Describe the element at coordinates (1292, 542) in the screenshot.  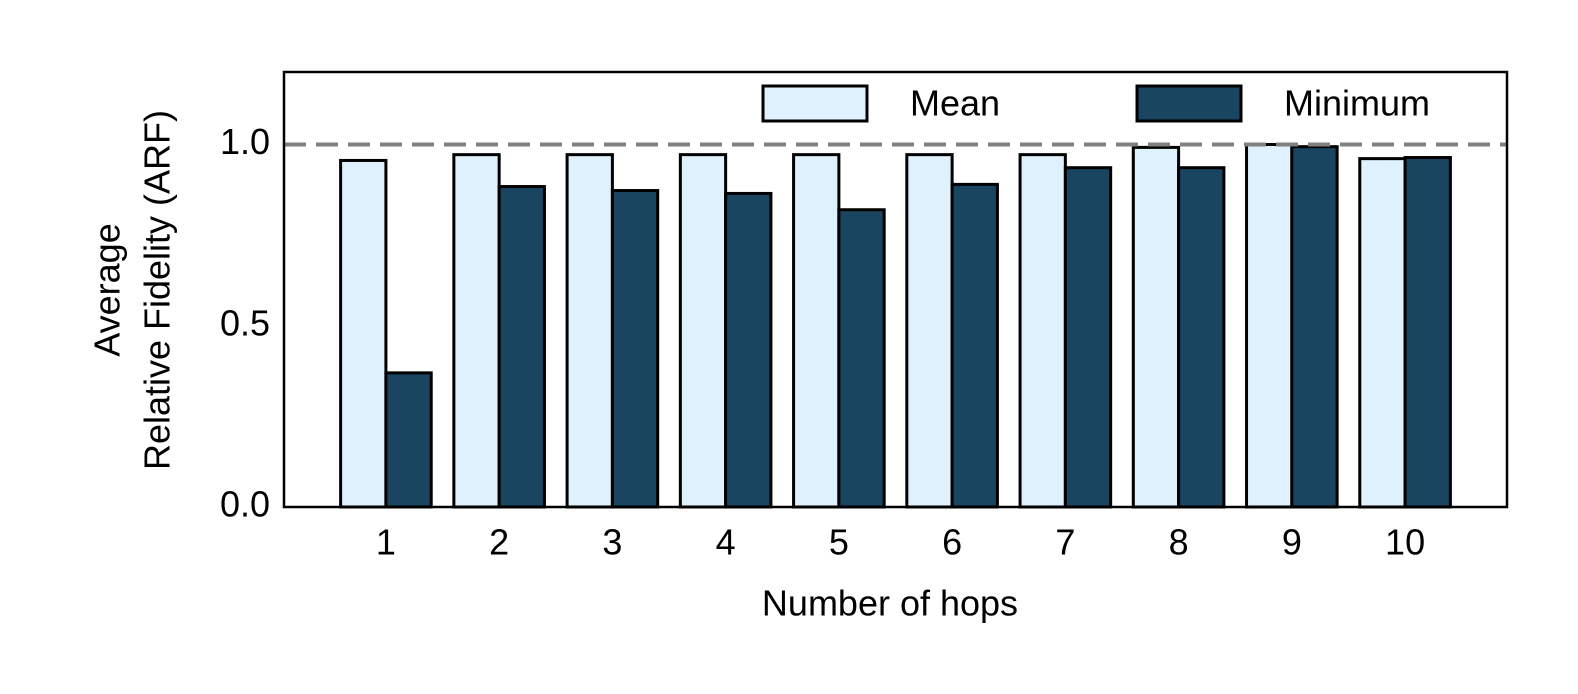
I see `x-tick-label: 9` at that location.